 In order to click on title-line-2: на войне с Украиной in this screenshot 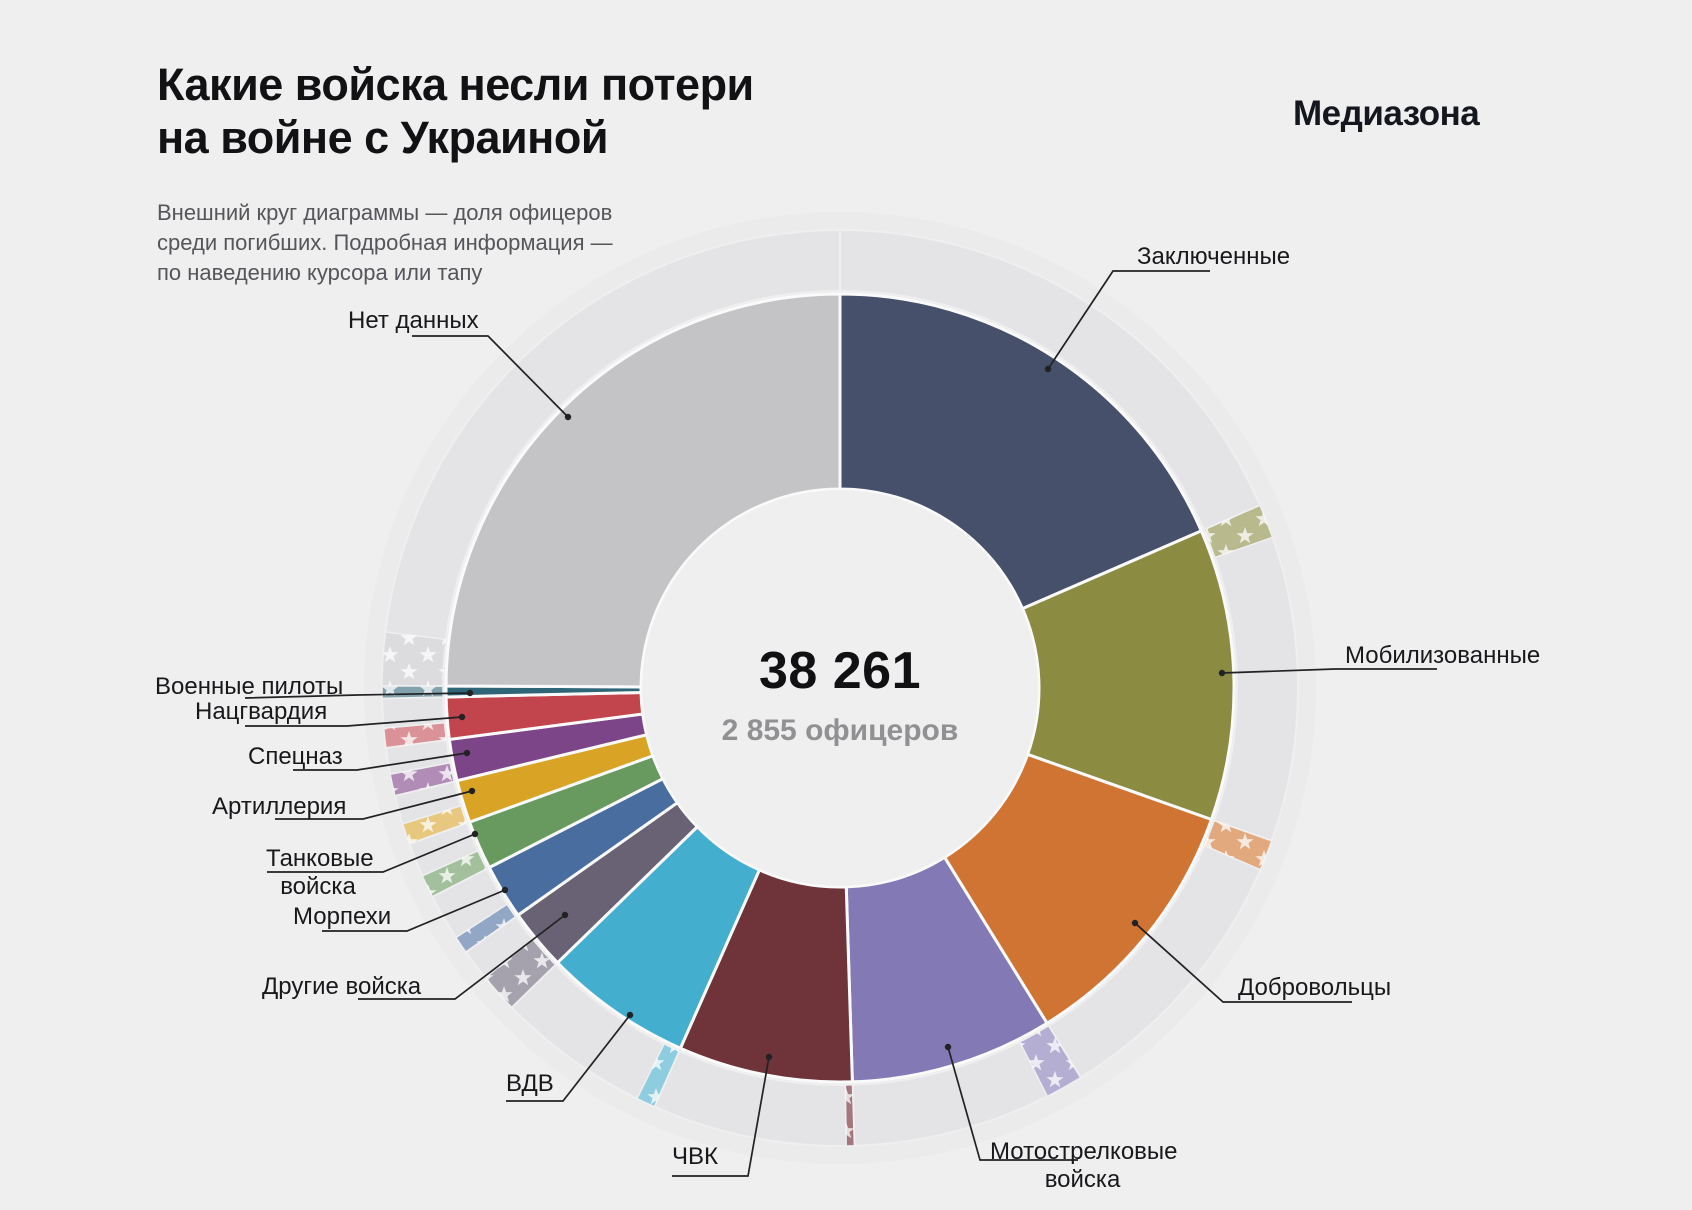, I will do `click(382, 137)`.